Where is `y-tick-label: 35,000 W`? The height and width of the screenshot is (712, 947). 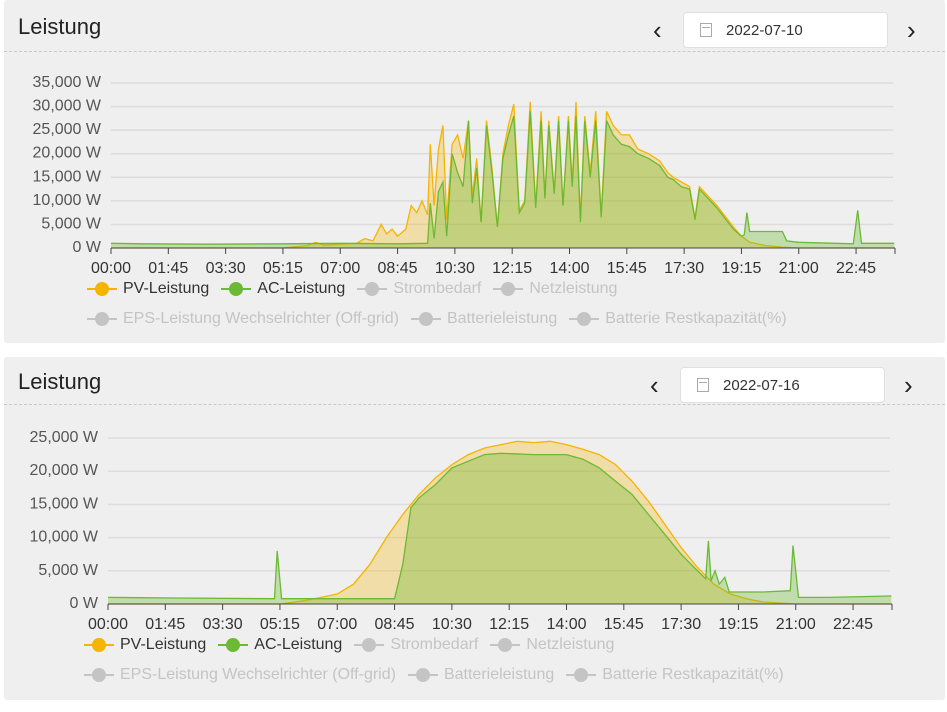 y-tick-label: 35,000 W is located at coordinates (67, 82).